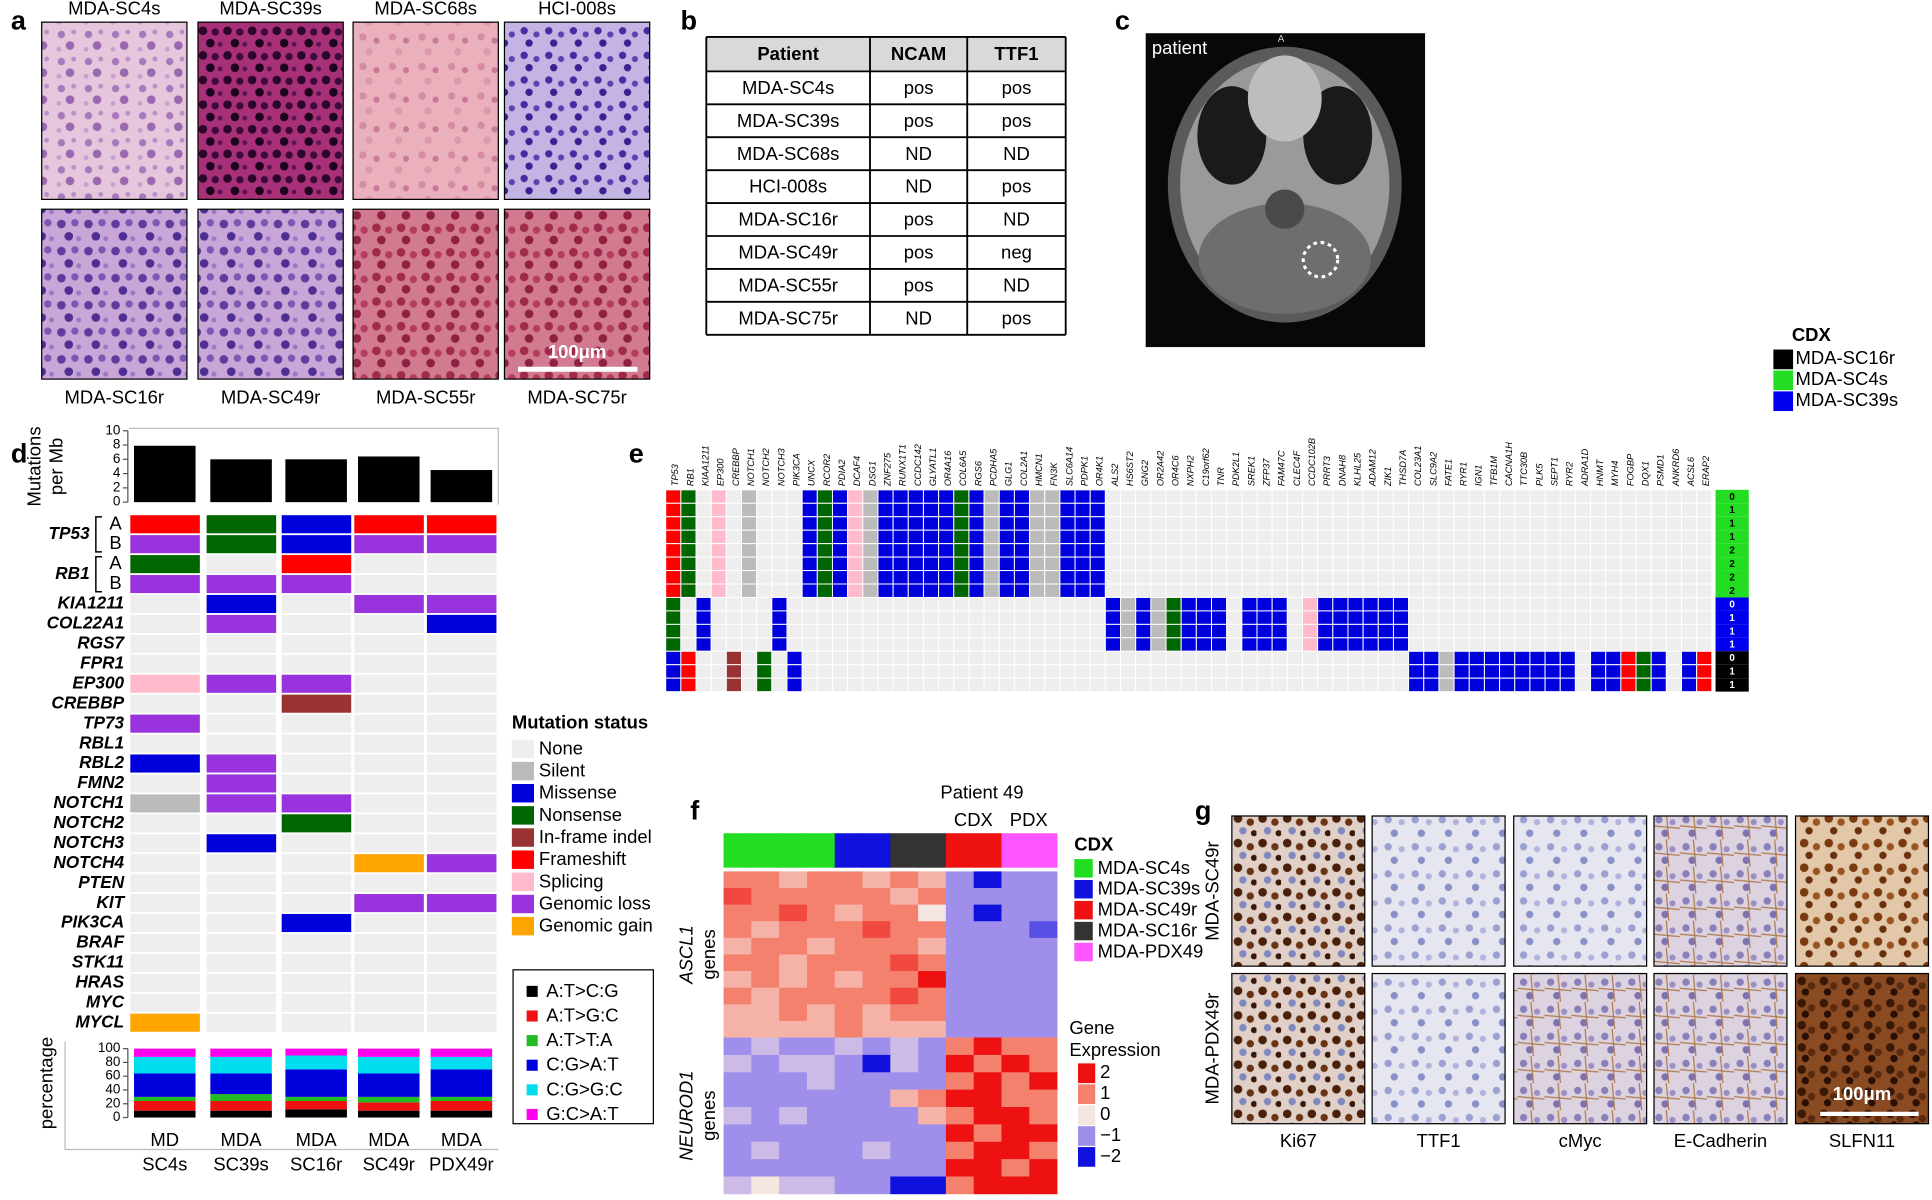 The height and width of the screenshot is (1200, 1932). What do you see at coordinates (1732, 564) in the screenshot?
I see `count-label: 2` at bounding box center [1732, 564].